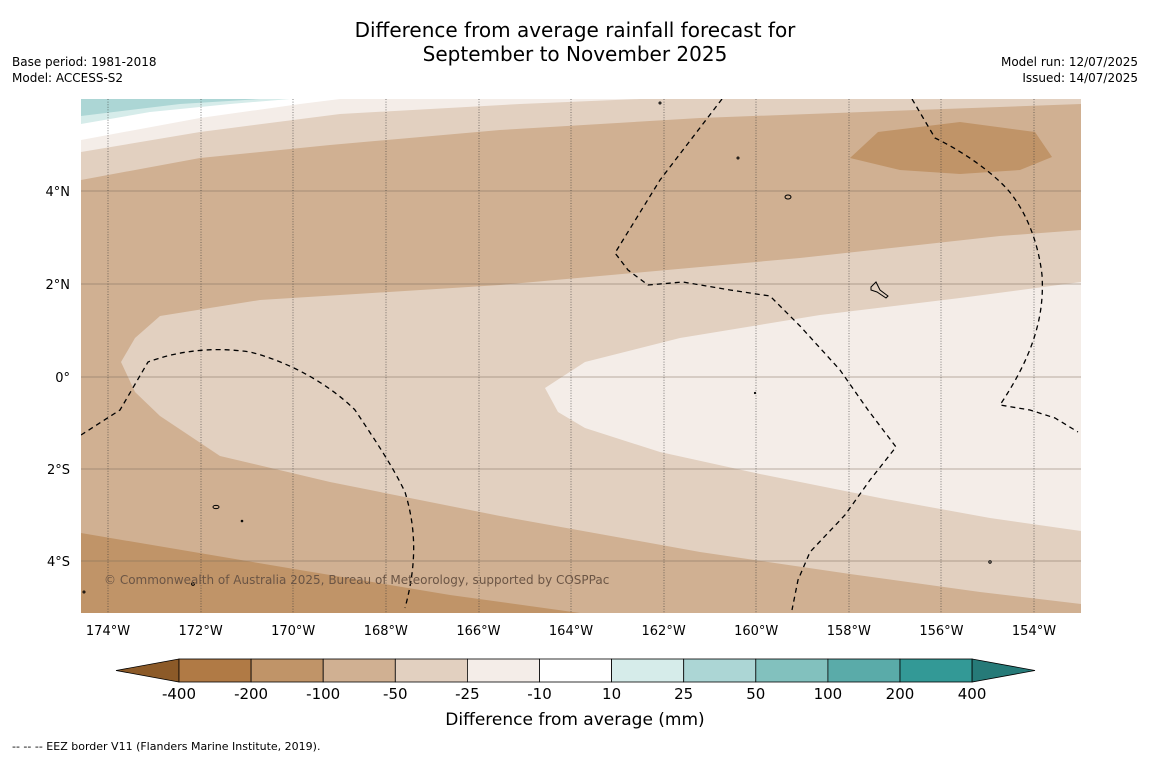  I want to click on longitude-label: 174°W, so click(108, 631).